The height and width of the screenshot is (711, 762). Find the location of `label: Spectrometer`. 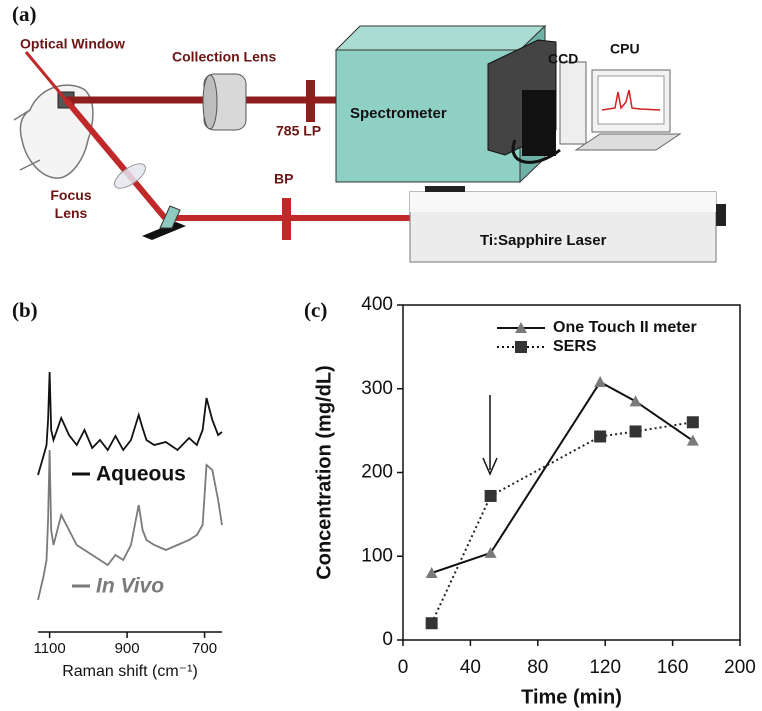

label: Spectrometer is located at coordinates (398, 113).